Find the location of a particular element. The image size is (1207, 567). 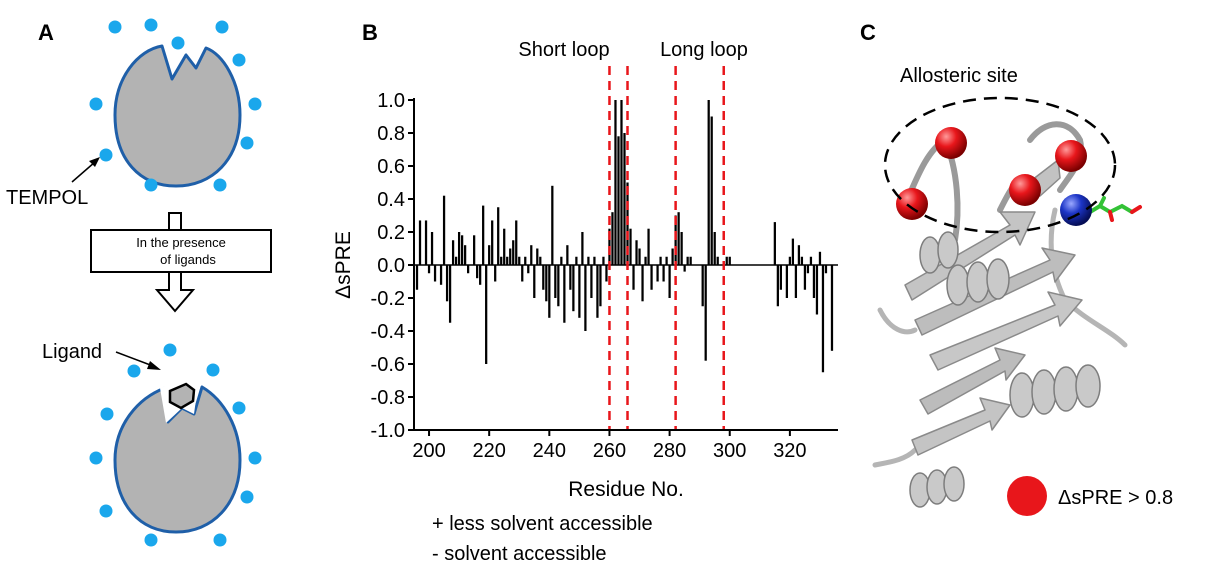

y-tick-label: 0.0 is located at coordinates (391, 266).